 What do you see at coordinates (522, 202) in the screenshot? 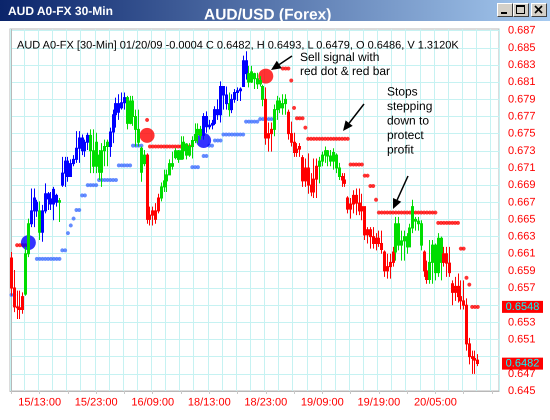
I see `y-tick-label: 0.667` at bounding box center [522, 202].